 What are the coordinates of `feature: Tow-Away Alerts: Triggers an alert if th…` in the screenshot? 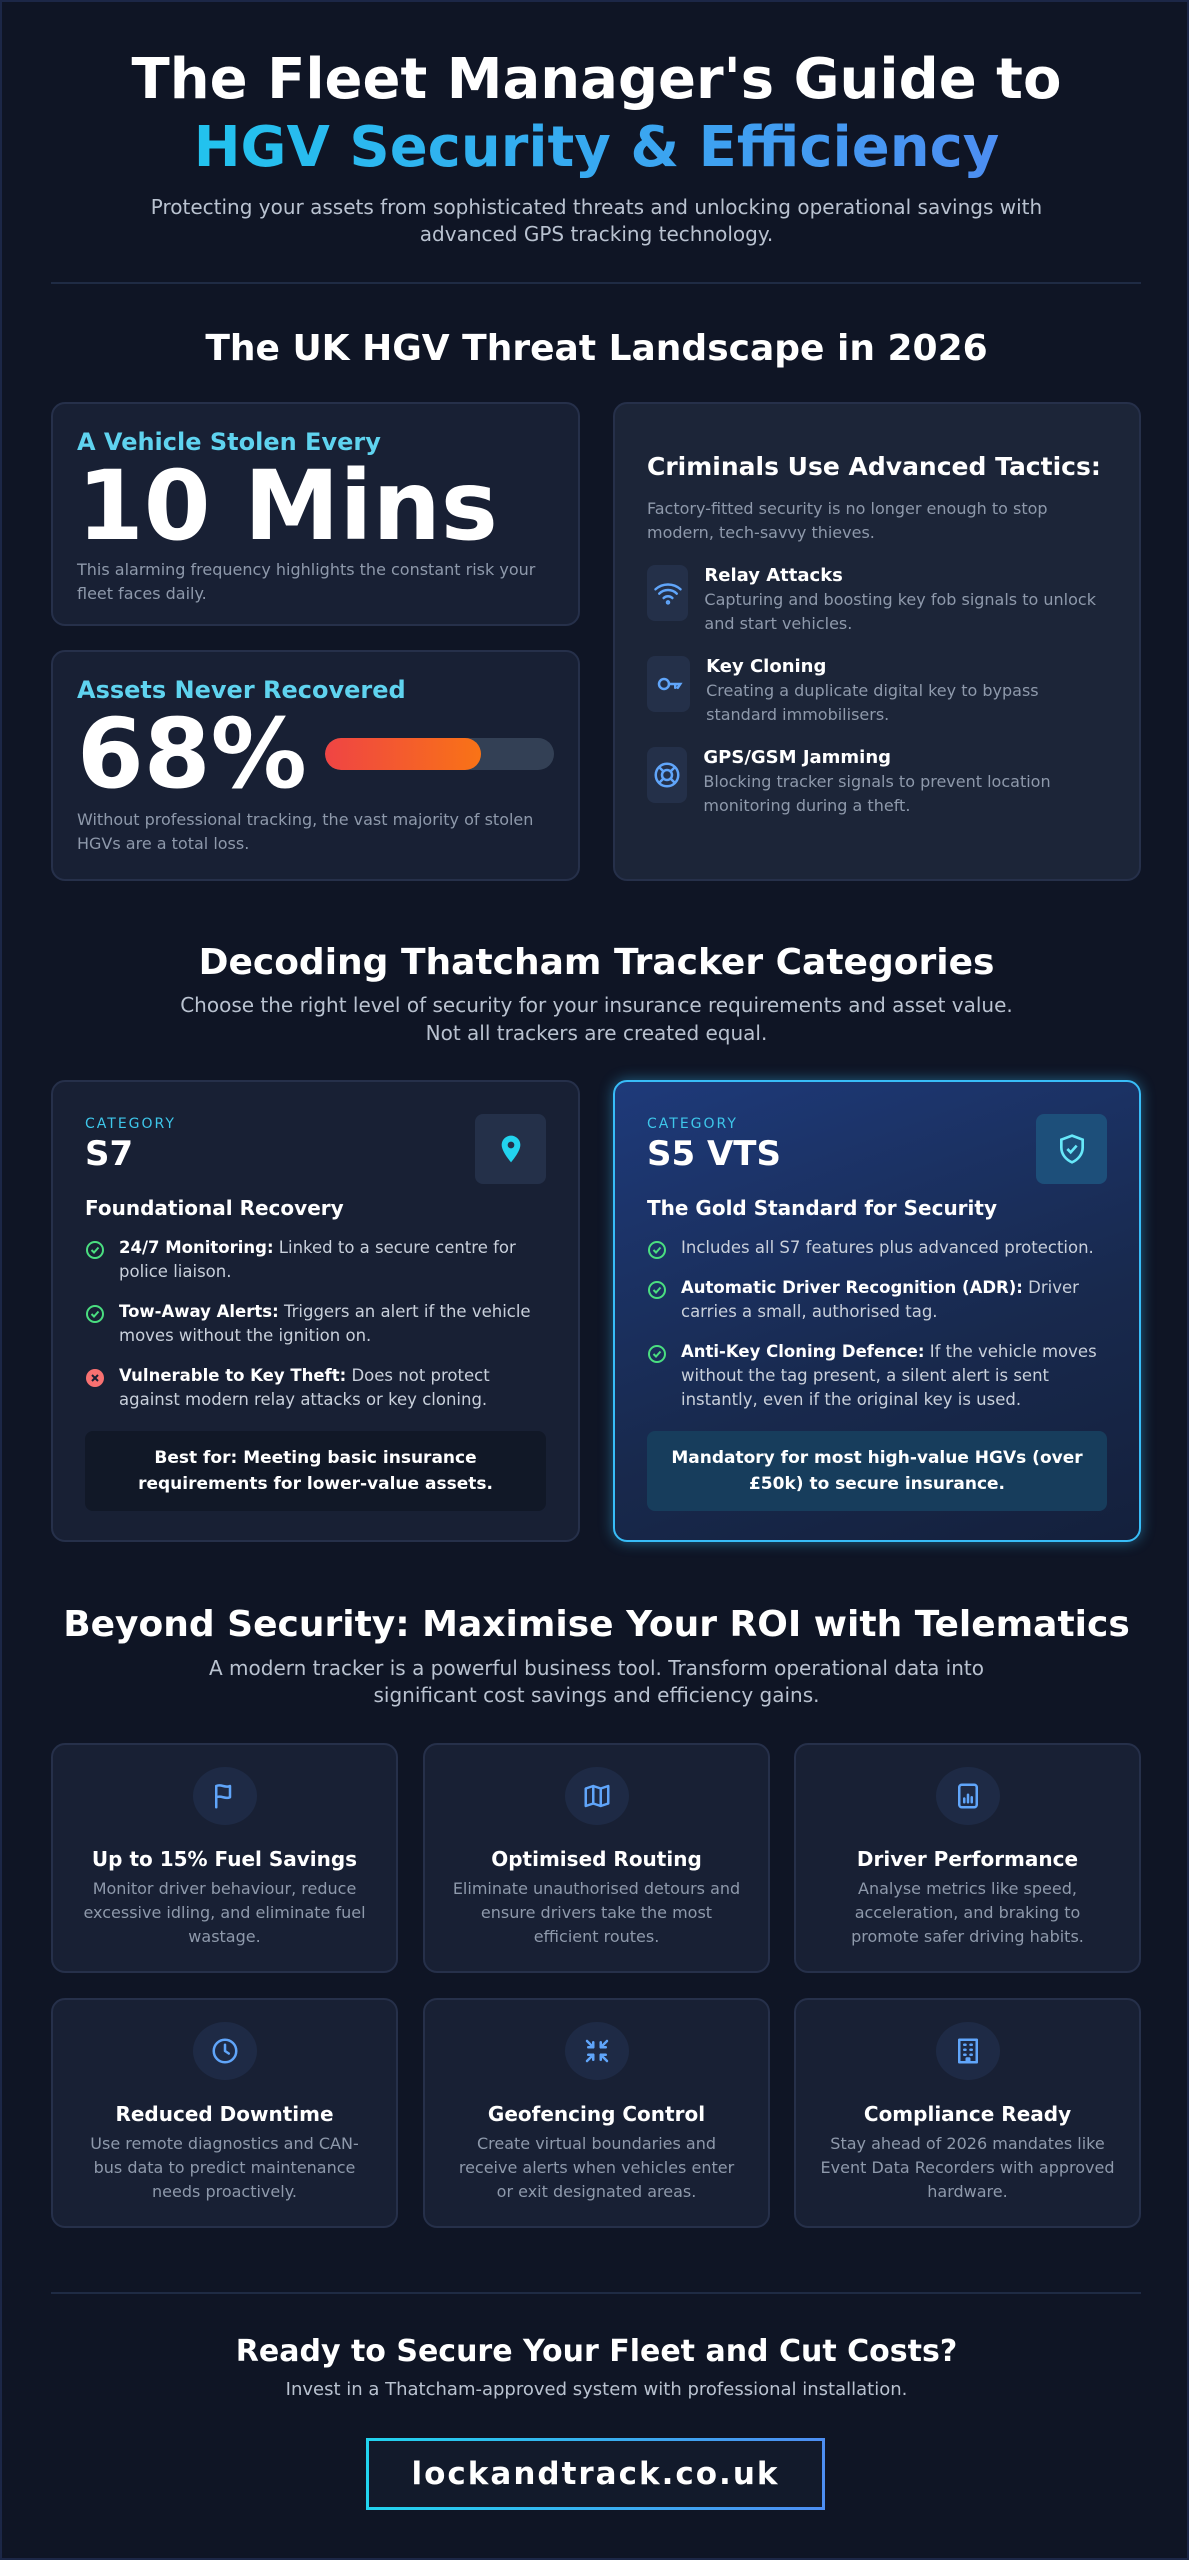 It's located at (315, 1324).